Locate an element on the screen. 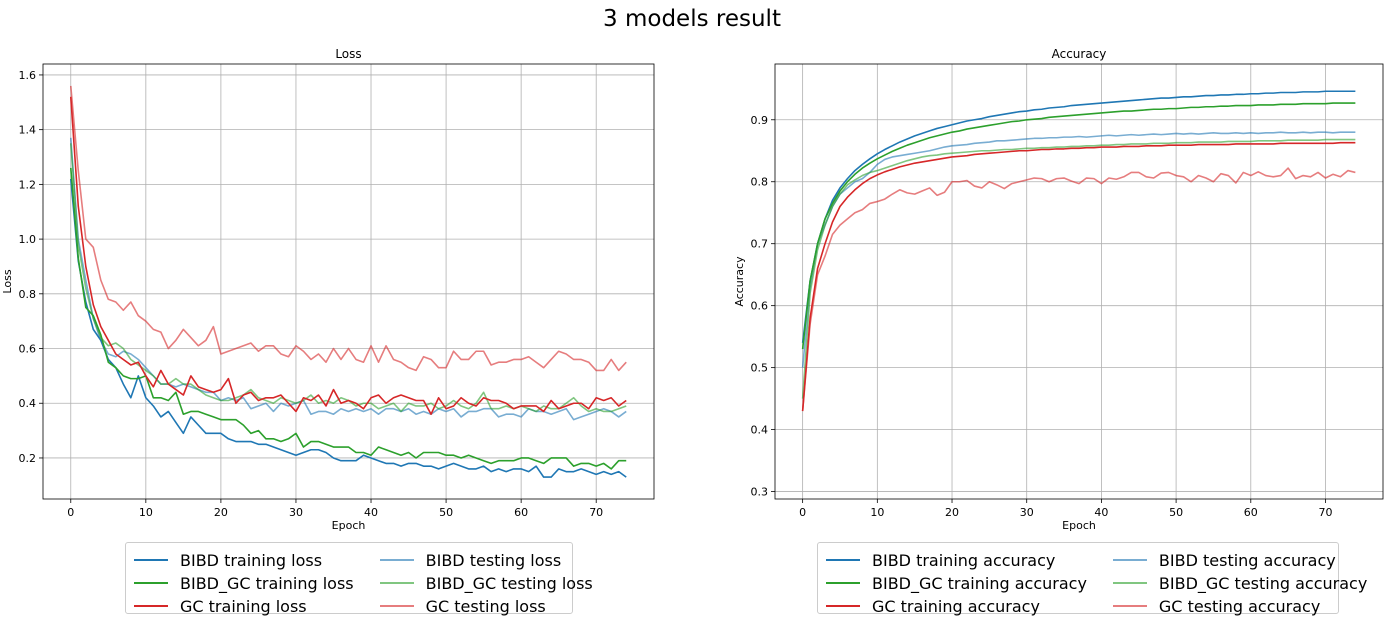  legend-entry: GC testing loss is located at coordinates (486, 606).